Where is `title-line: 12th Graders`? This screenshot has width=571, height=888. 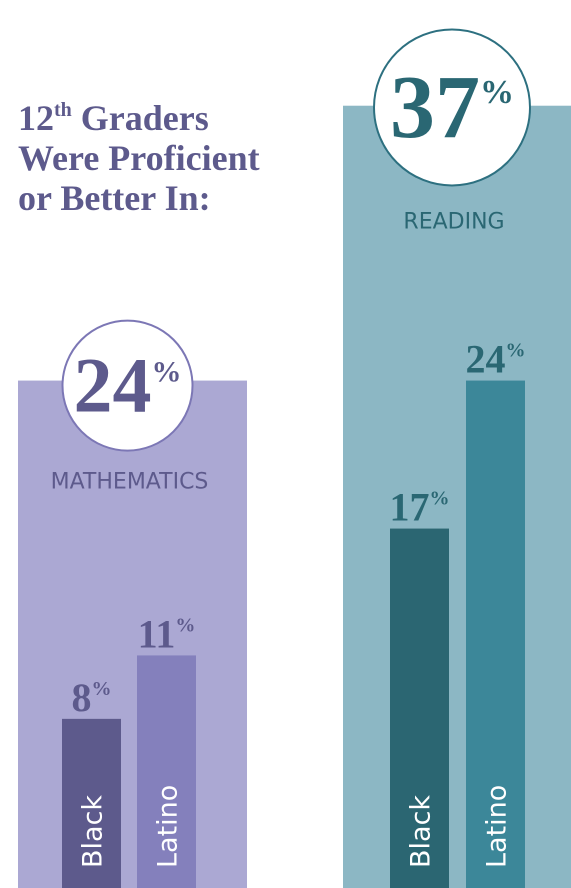
title-line: 12th Graders is located at coordinates (113, 118).